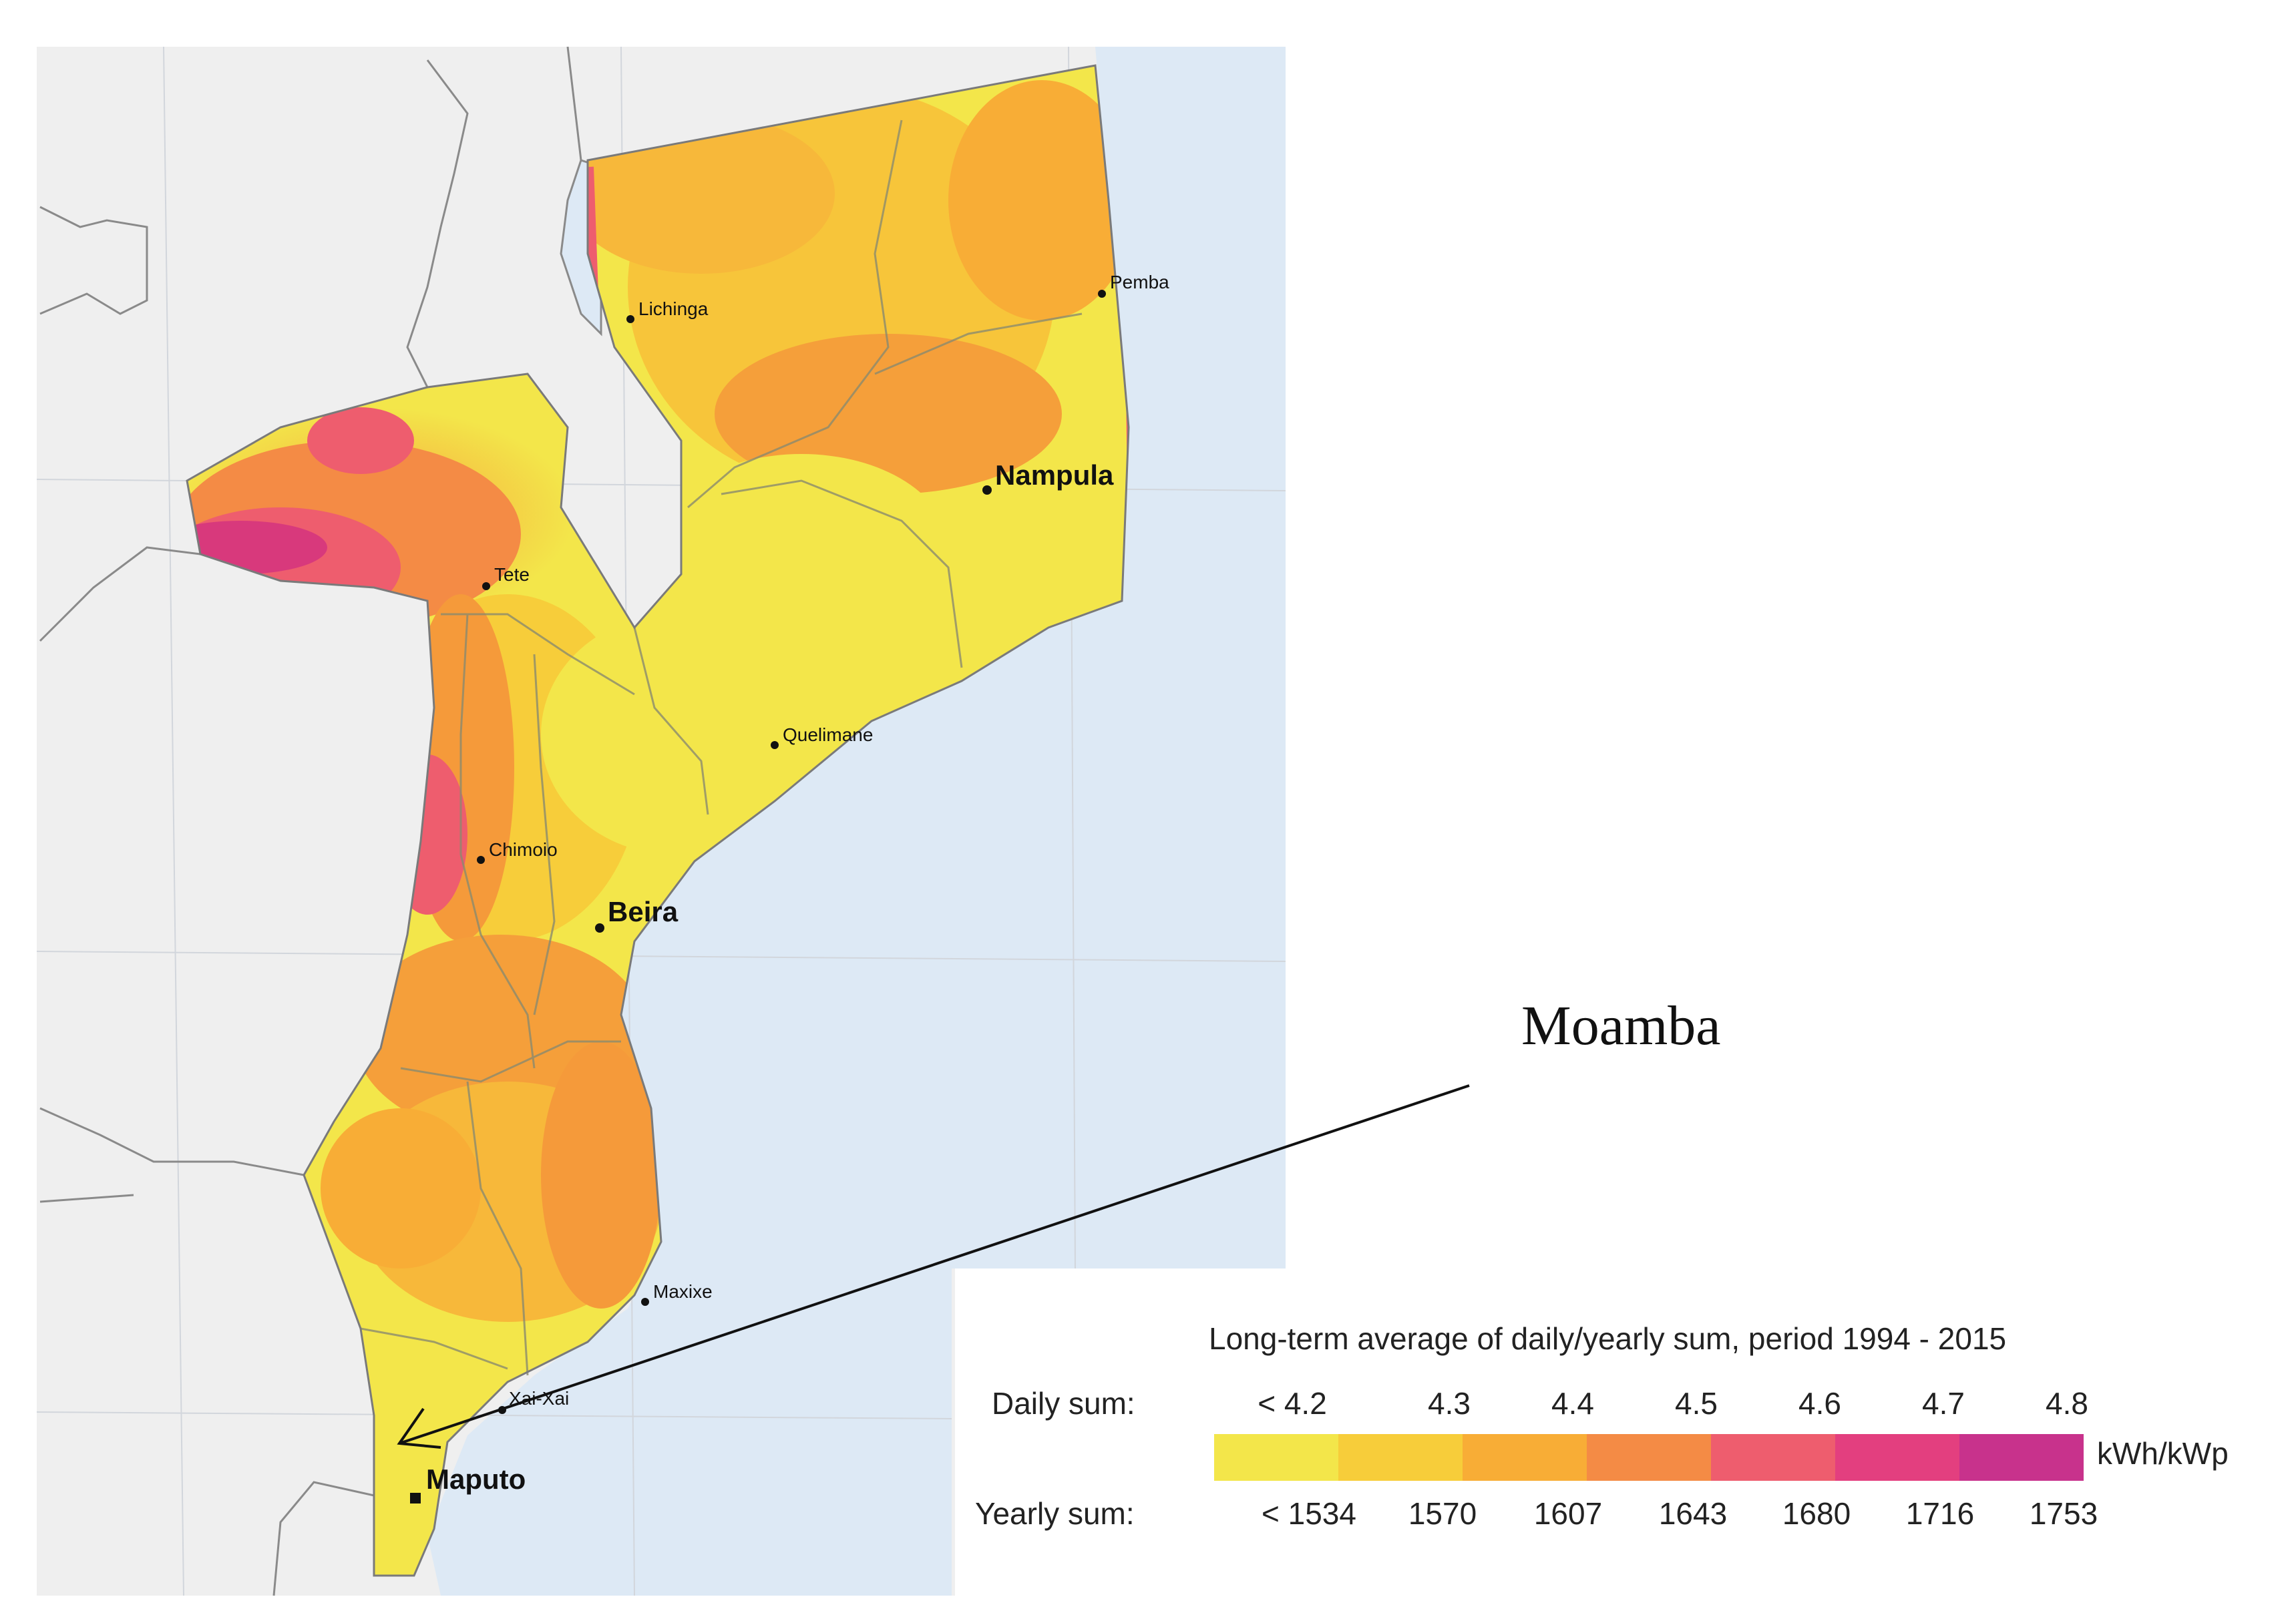  What do you see at coordinates (1816, 1513) in the screenshot?
I see `yearly-tick: 1680` at bounding box center [1816, 1513].